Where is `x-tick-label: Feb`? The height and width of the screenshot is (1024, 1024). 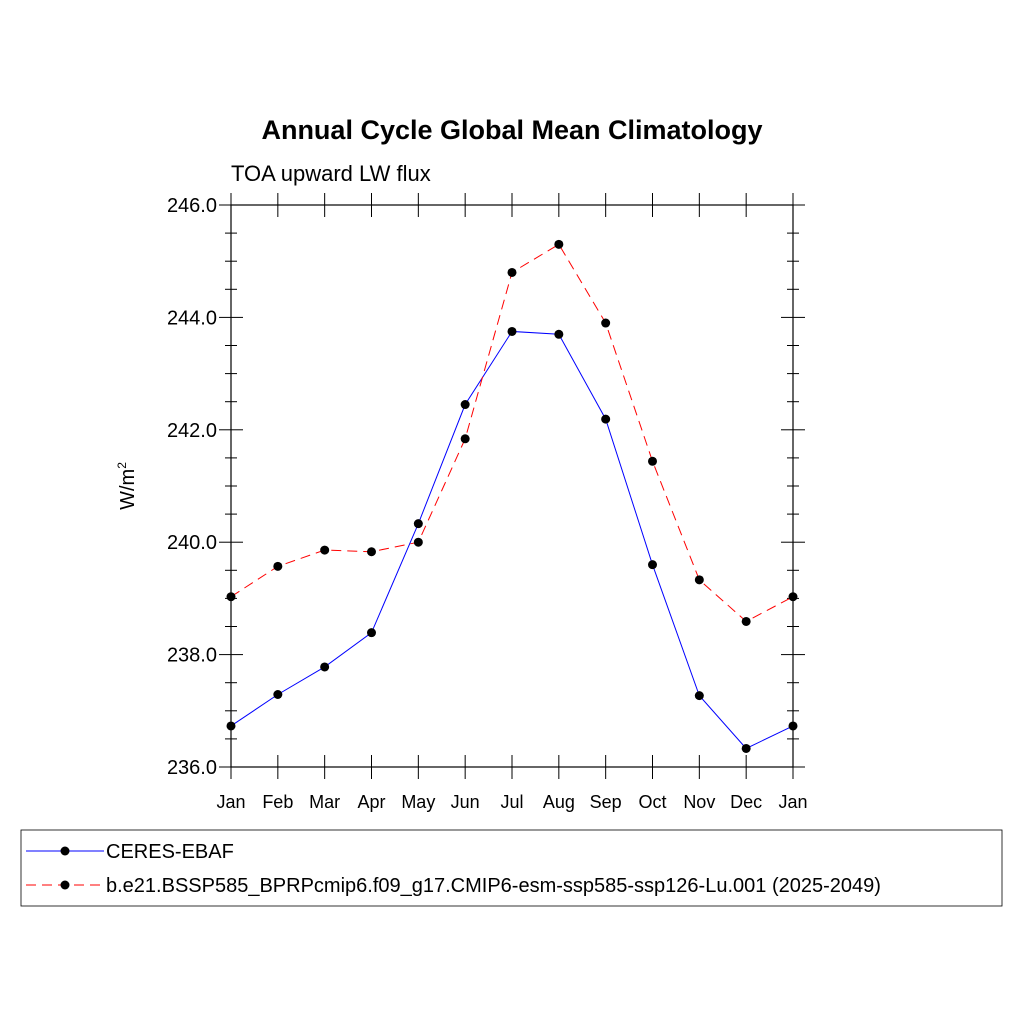 x-tick-label: Feb is located at coordinates (277, 802).